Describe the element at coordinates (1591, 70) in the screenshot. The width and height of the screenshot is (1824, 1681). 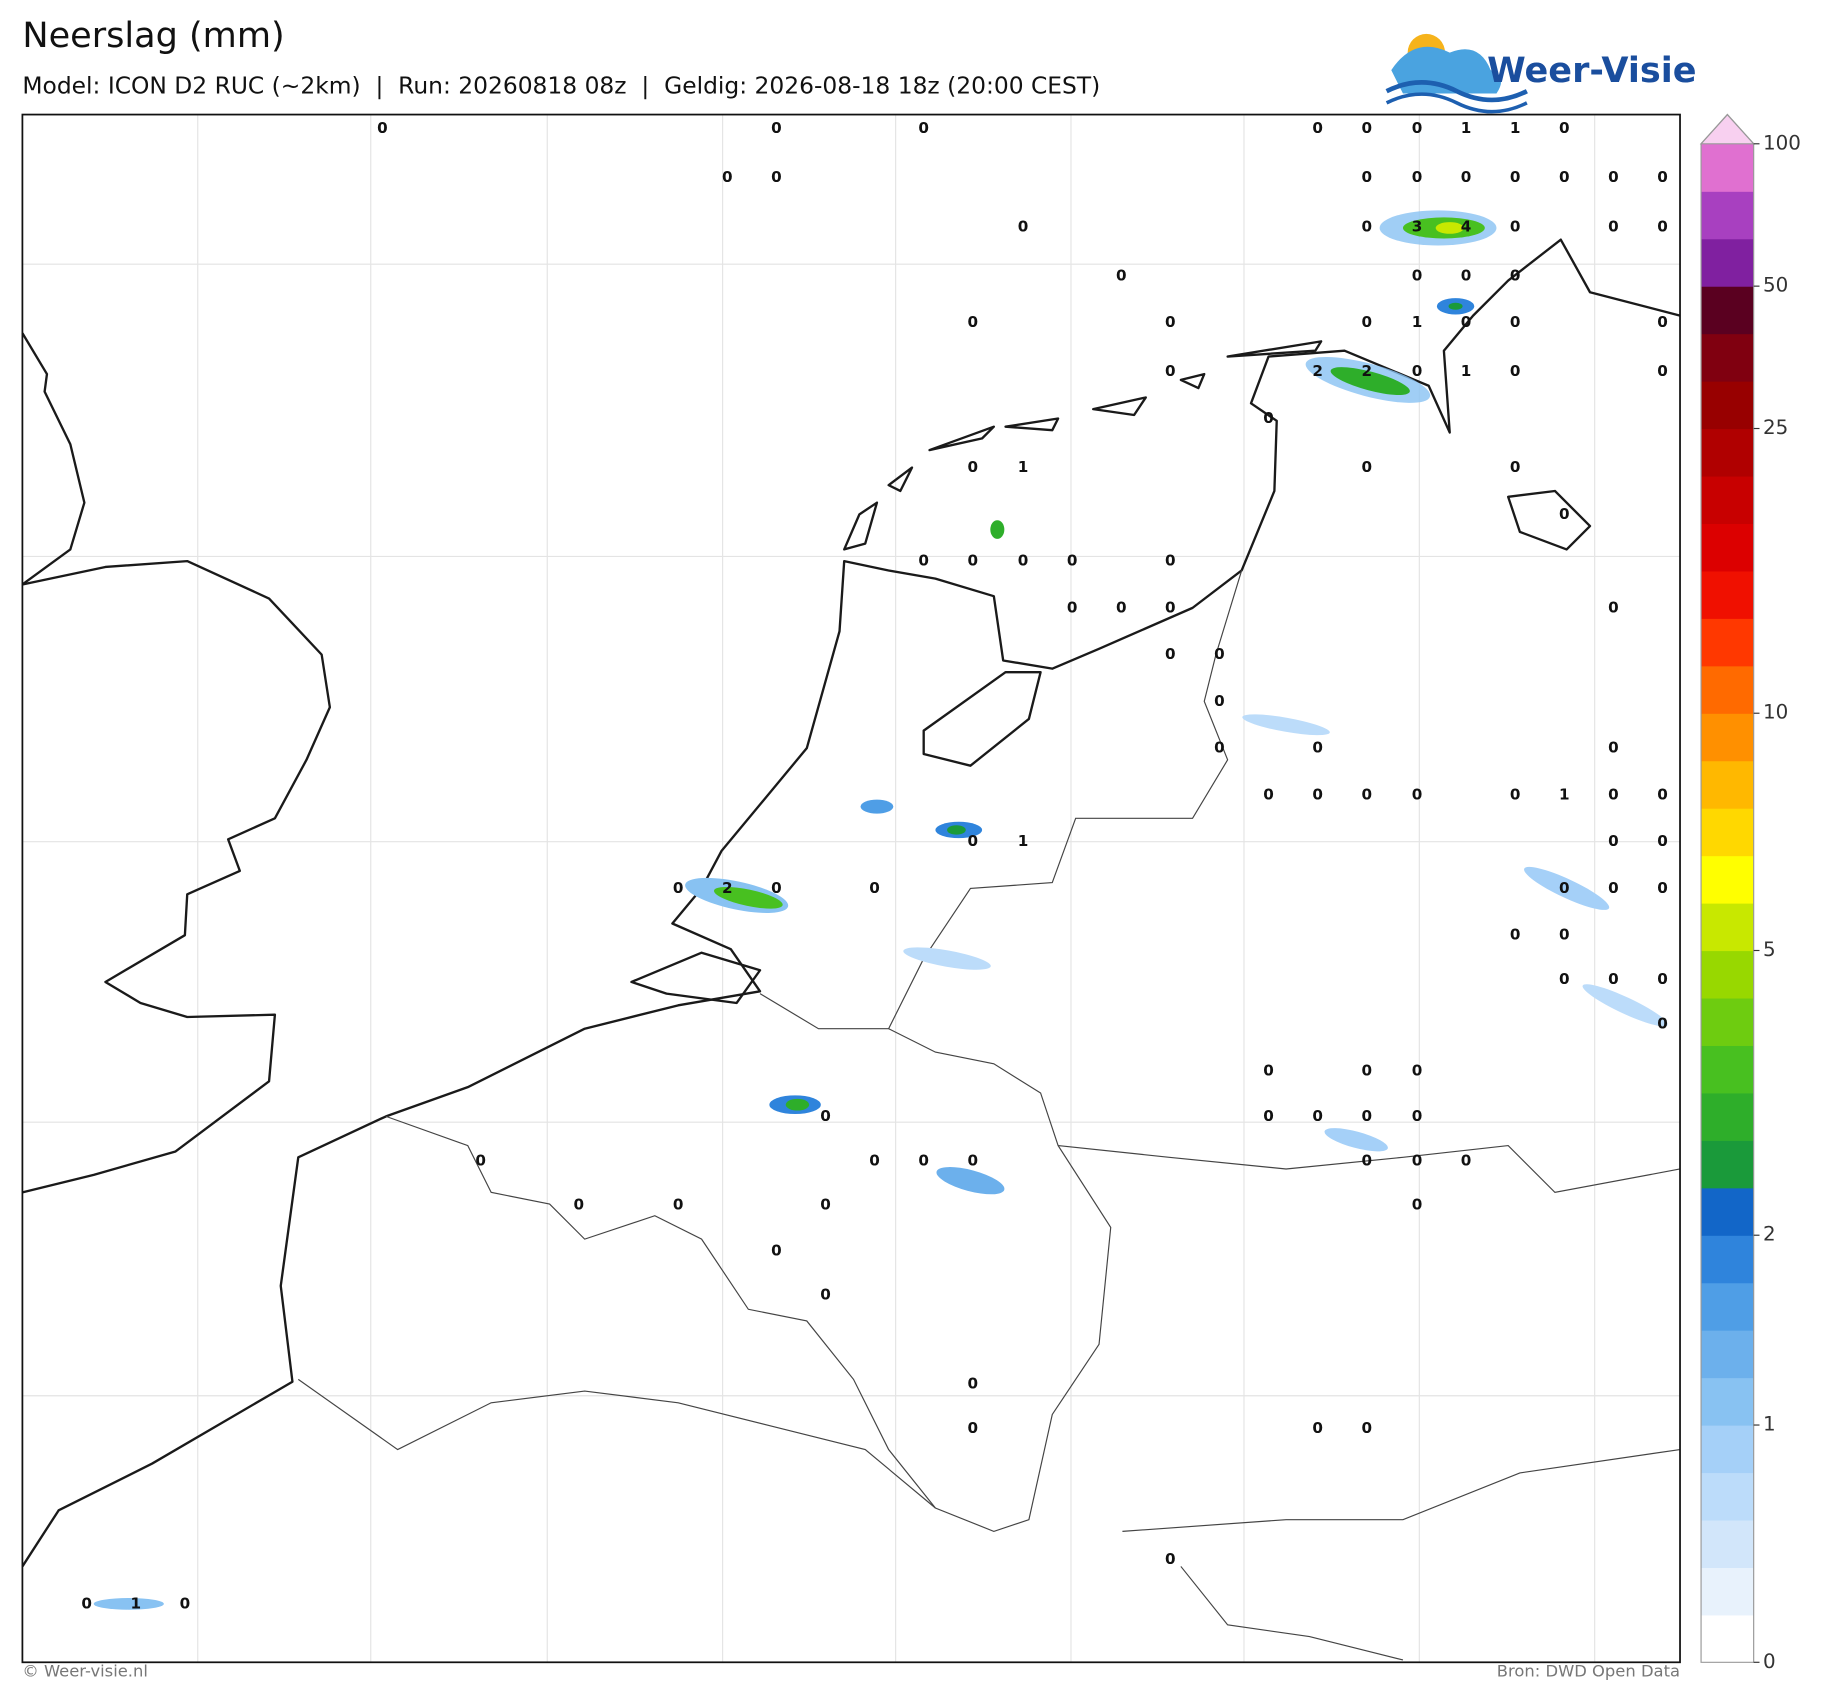
I see `logo-text: Weer-Visie` at that location.